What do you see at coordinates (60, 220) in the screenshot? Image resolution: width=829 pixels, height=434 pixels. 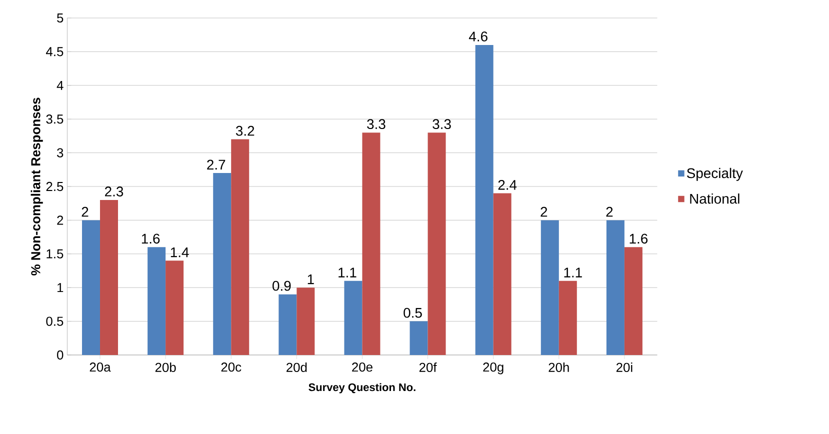 I see `y-tick-label: 2` at bounding box center [60, 220].